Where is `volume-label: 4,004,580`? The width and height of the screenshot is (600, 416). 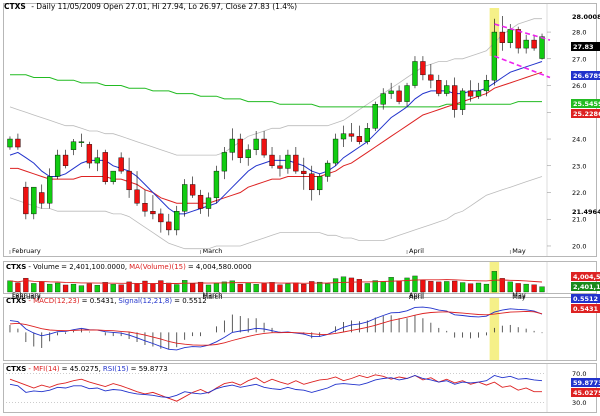
volume-label: 4,004,580 is located at coordinates (586, 277).